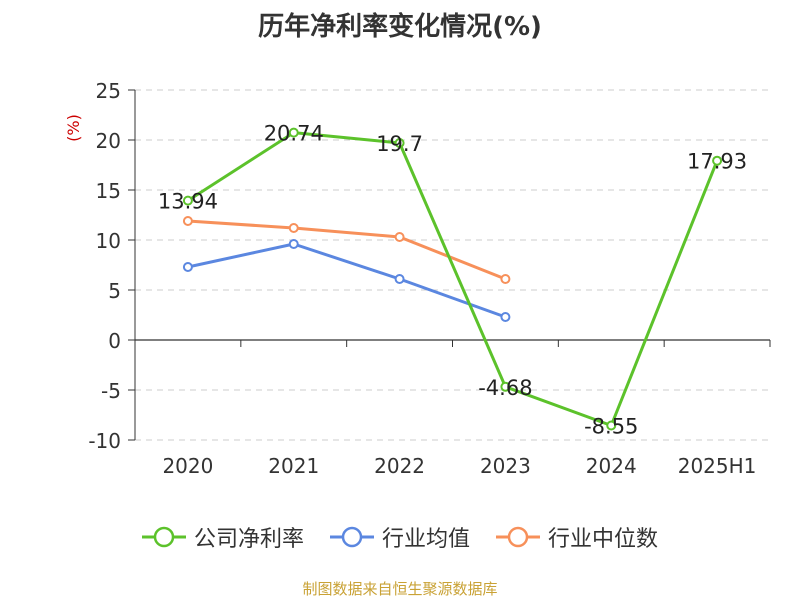  I want to click on y-tick-label: 20, so click(108, 141).